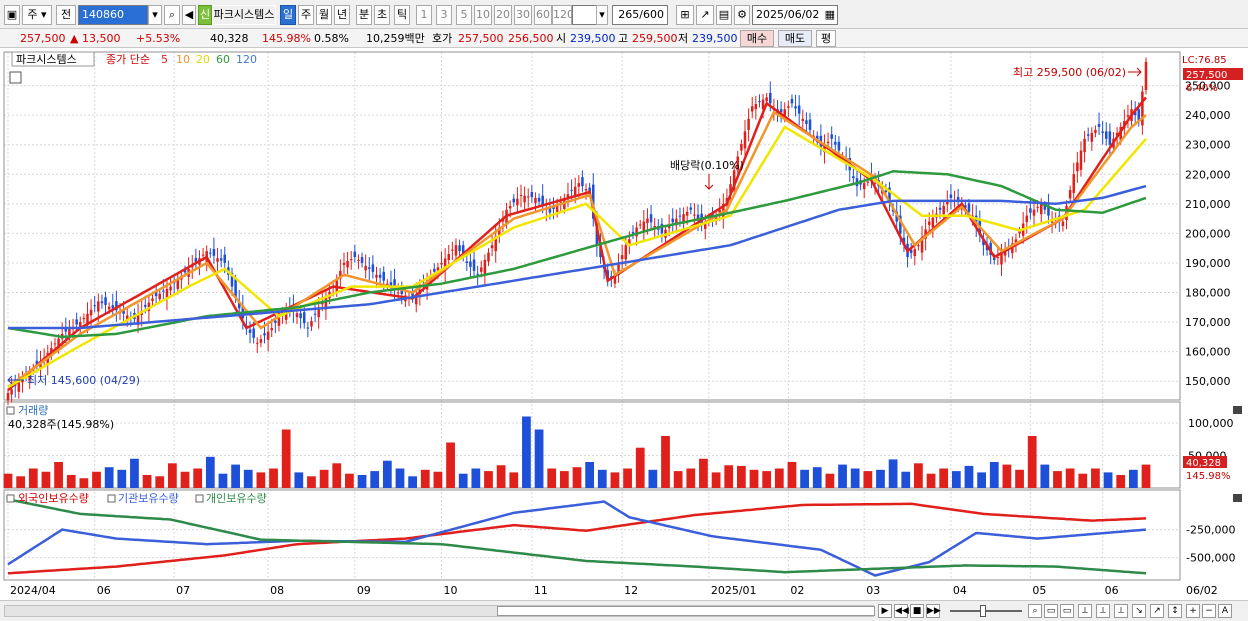 This screenshot has width=1248, height=621. I want to click on crosshair-icon: ⊞, so click(685, 15).